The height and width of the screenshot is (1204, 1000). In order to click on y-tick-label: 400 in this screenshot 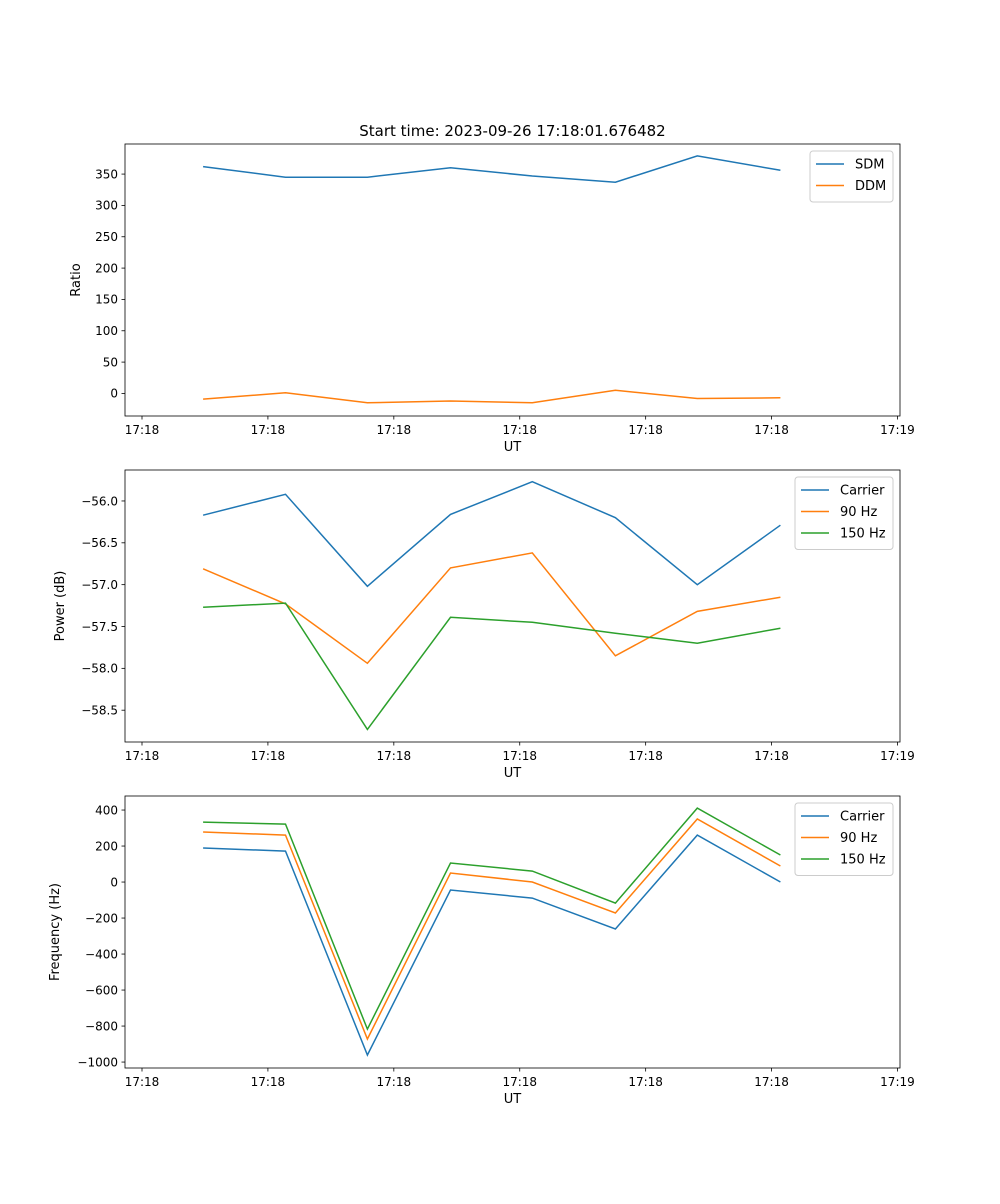, I will do `click(106, 810)`.